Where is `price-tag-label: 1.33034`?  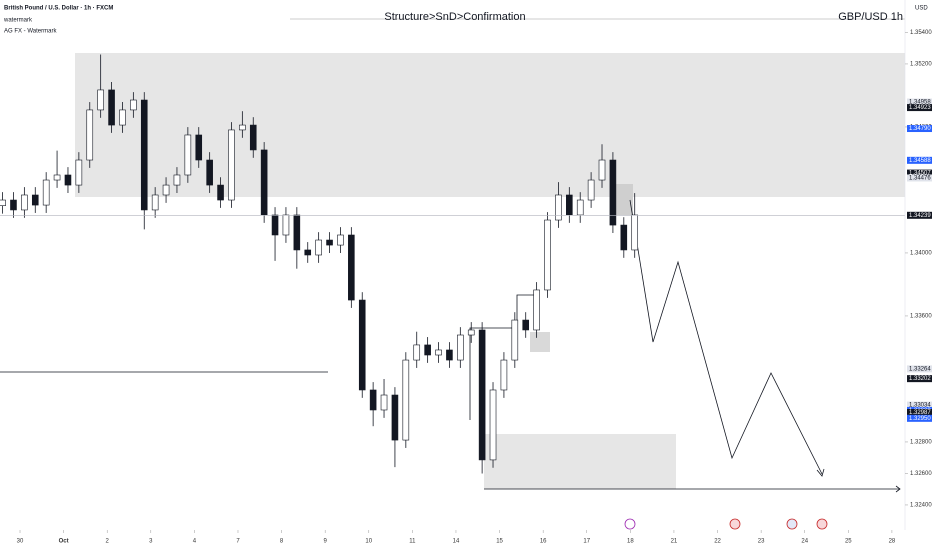 price-tag-label: 1.33034 is located at coordinates (920, 406).